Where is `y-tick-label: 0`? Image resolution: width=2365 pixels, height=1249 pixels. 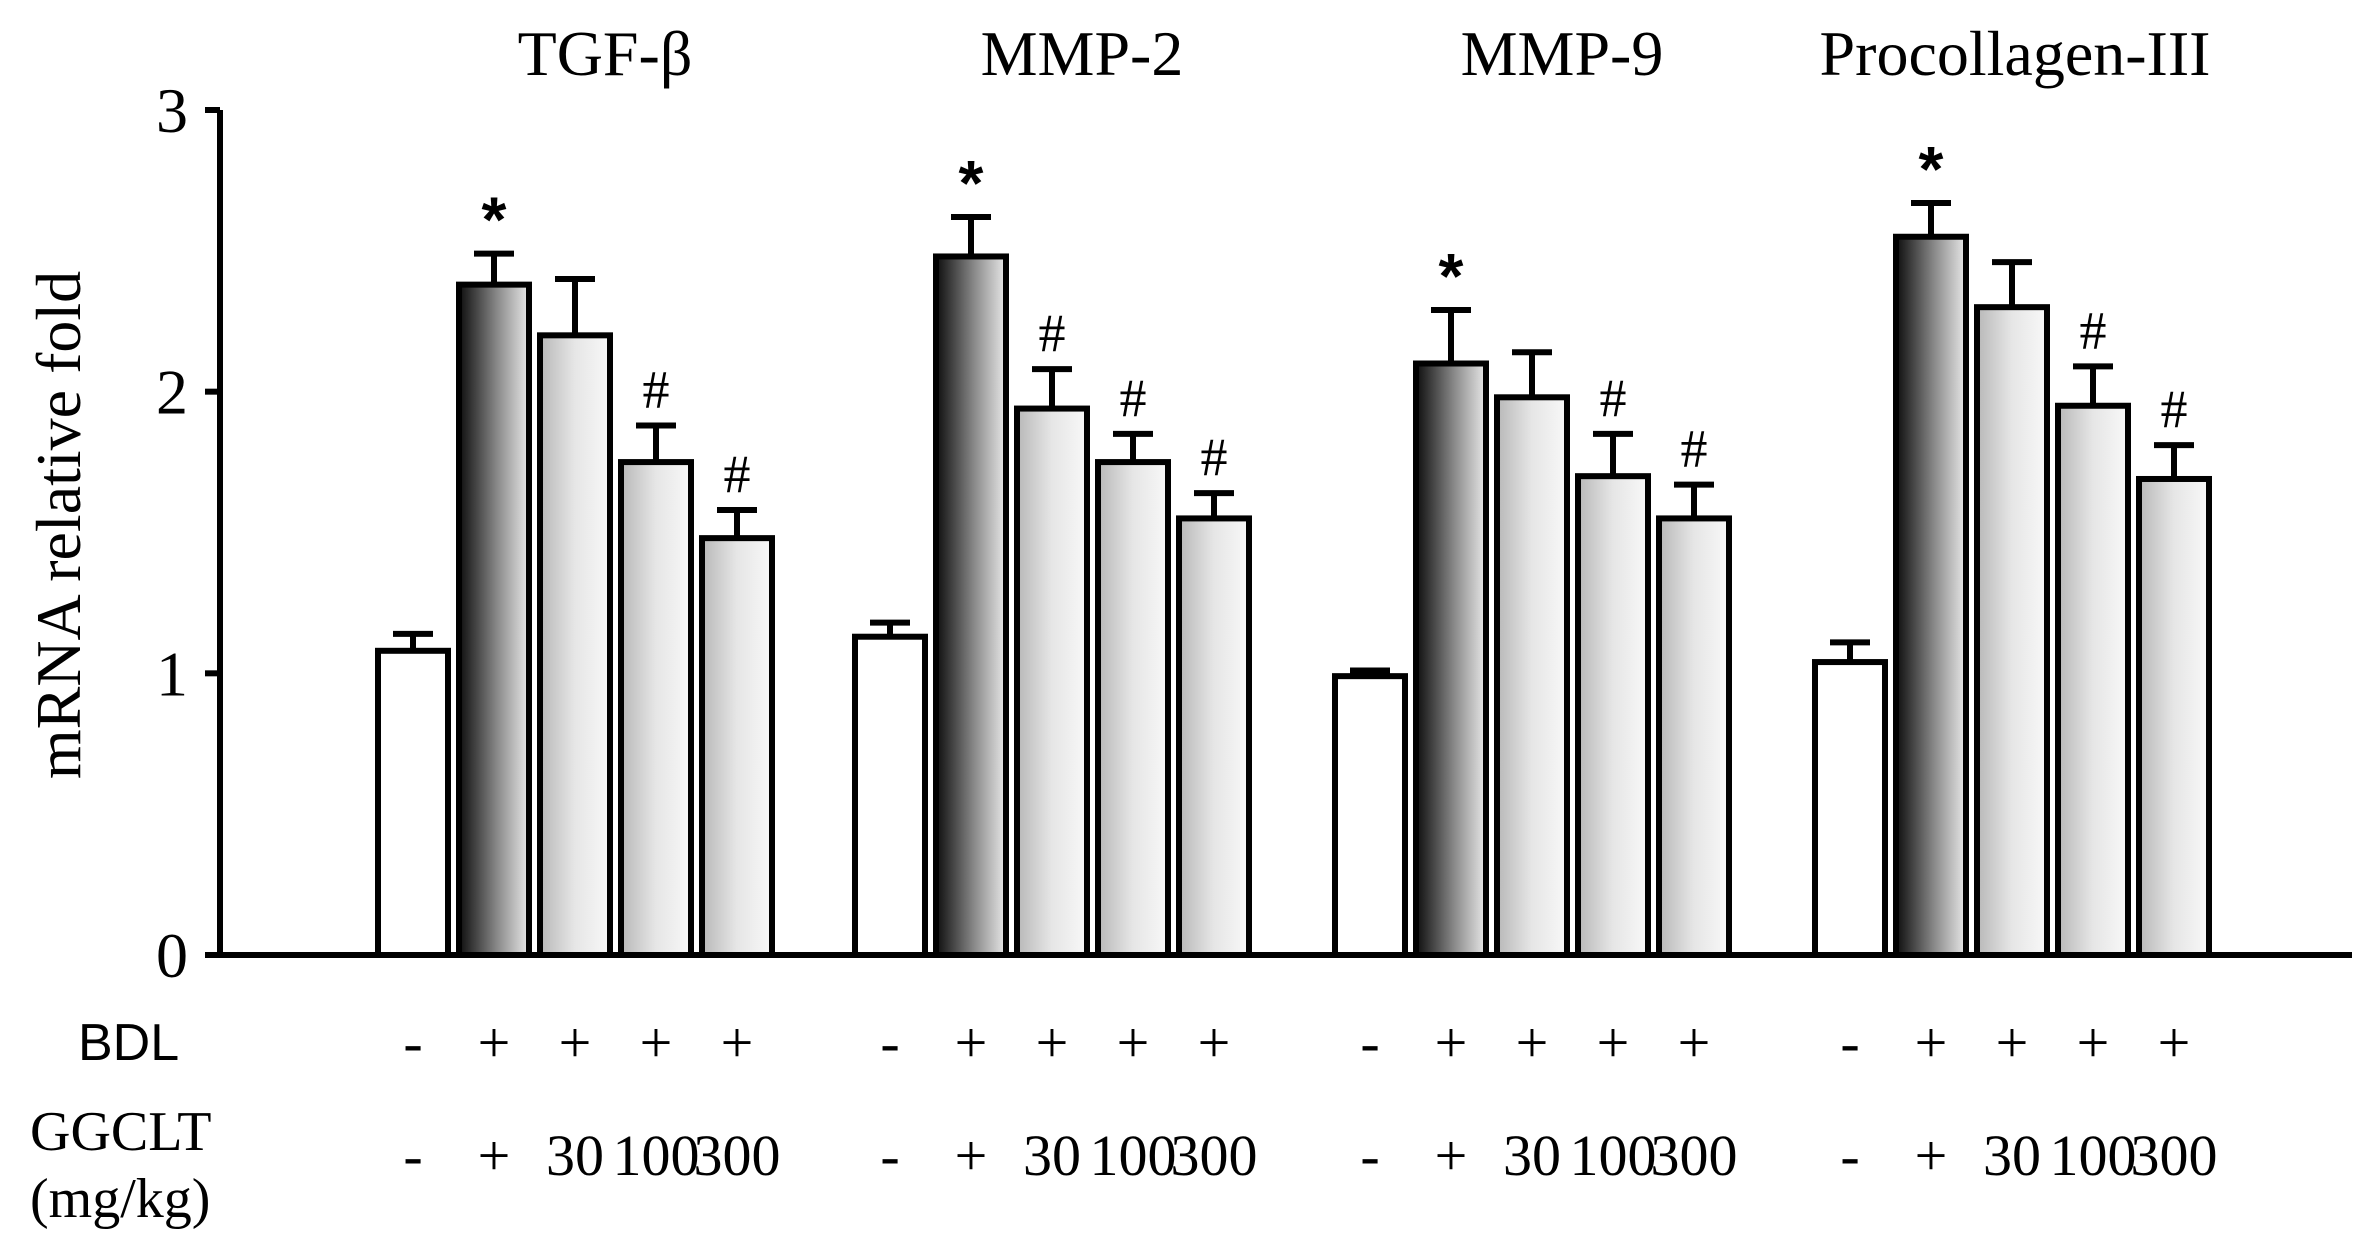
y-tick-label: 0 is located at coordinates (172, 955).